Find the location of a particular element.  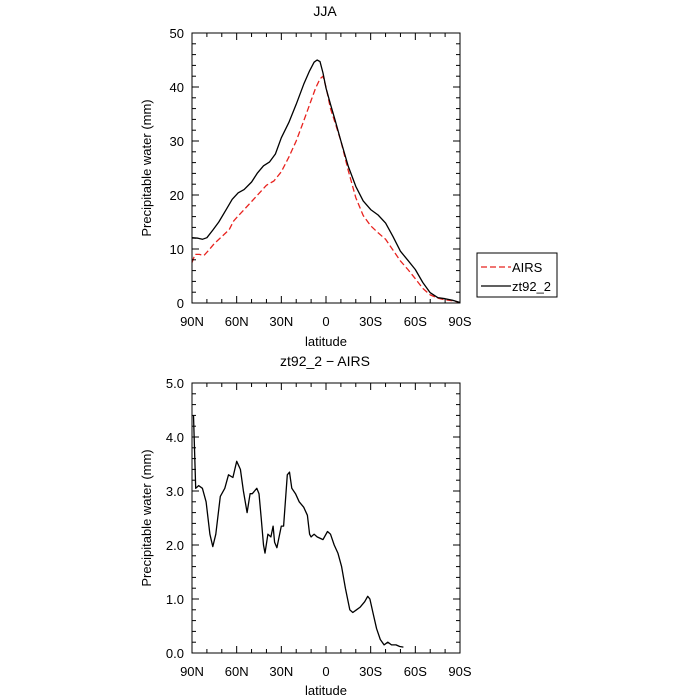

legend-airs-label: AIRS is located at coordinates (527, 267).